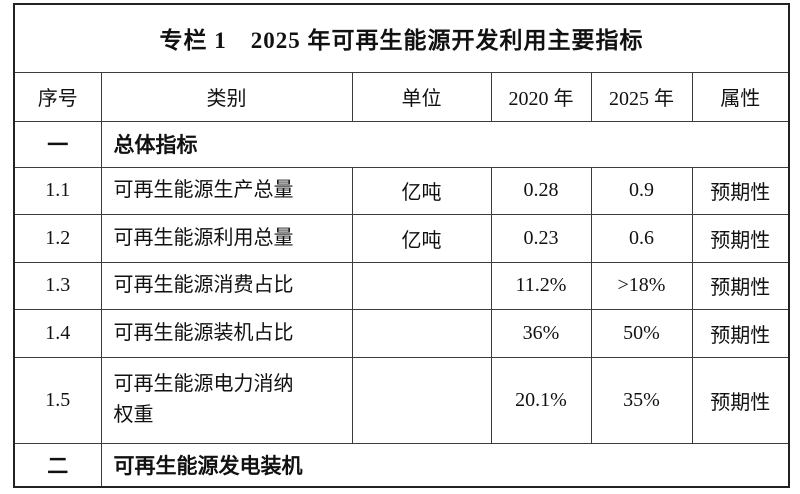  What do you see at coordinates (641, 285) in the screenshot?
I see `cell-2025: >18%` at bounding box center [641, 285].